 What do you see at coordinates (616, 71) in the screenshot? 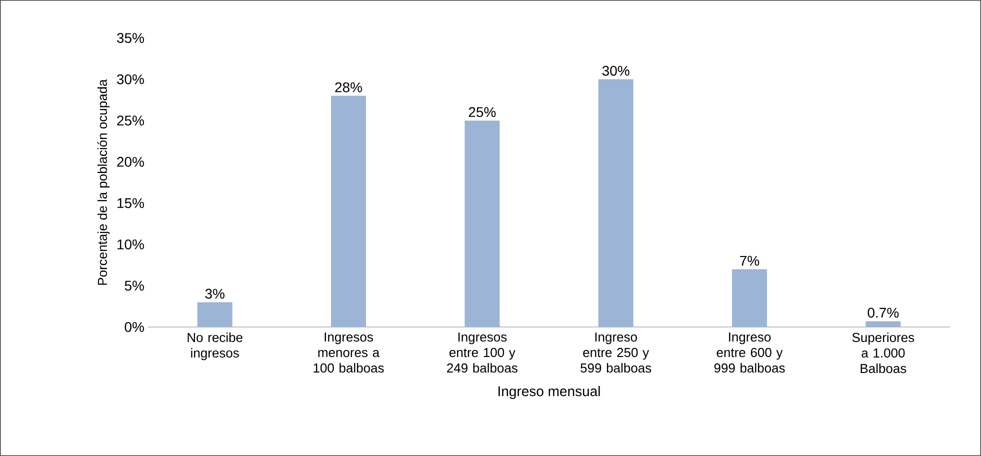
I see `data-label: 30%` at bounding box center [616, 71].